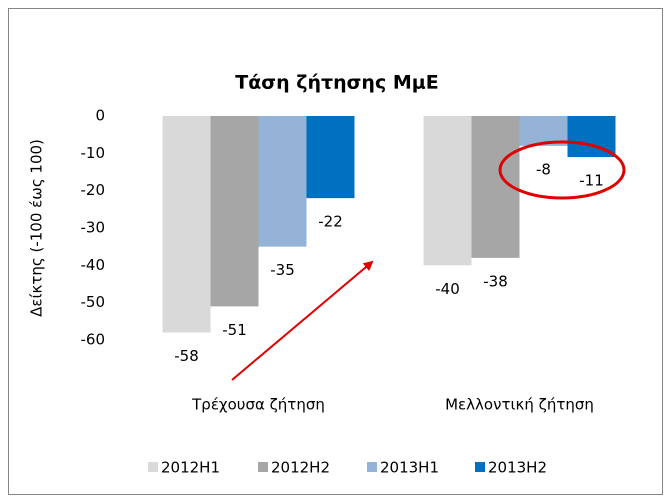 Image resolution: width=671 pixels, height=502 pixels. Describe the element at coordinates (37, 228) in the screenshot. I see `y-axis-label: Δείκτης (-100 έως 100)` at that location.